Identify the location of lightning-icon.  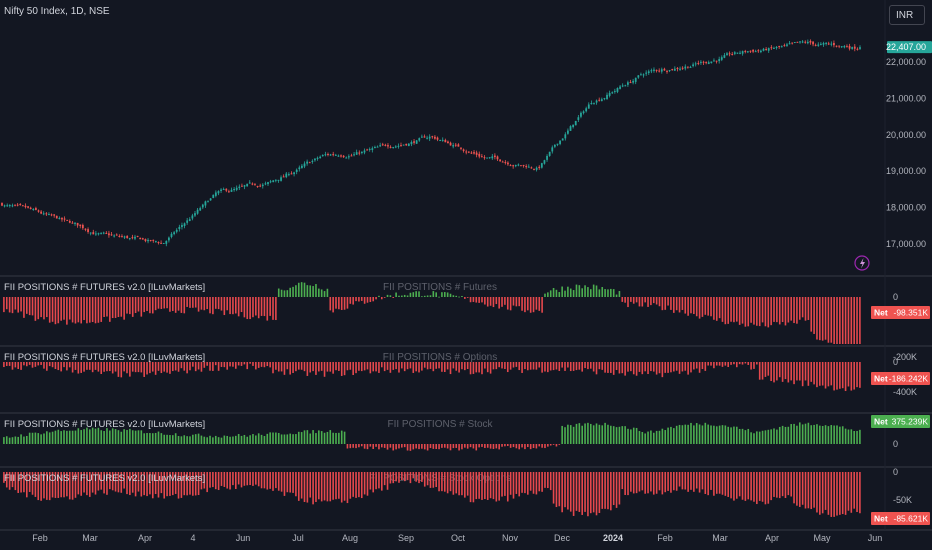
(862, 263).